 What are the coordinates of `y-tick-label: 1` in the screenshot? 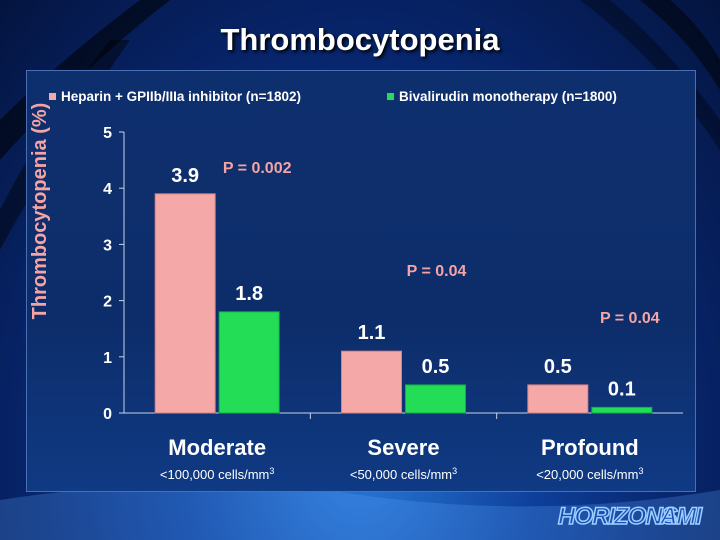 It's located at (107, 358).